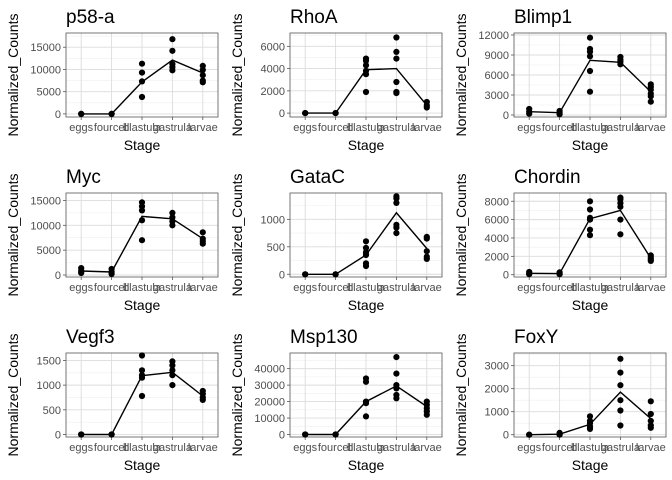 This screenshot has height=480, width=672. Describe the element at coordinates (590, 86) in the screenshot. I see `series-line` at that location.